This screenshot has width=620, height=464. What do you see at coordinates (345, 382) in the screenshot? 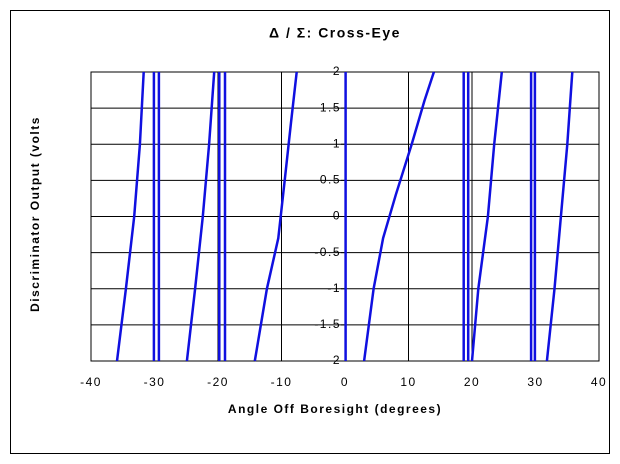
I see `x-tick-label: 0` at bounding box center [345, 382].